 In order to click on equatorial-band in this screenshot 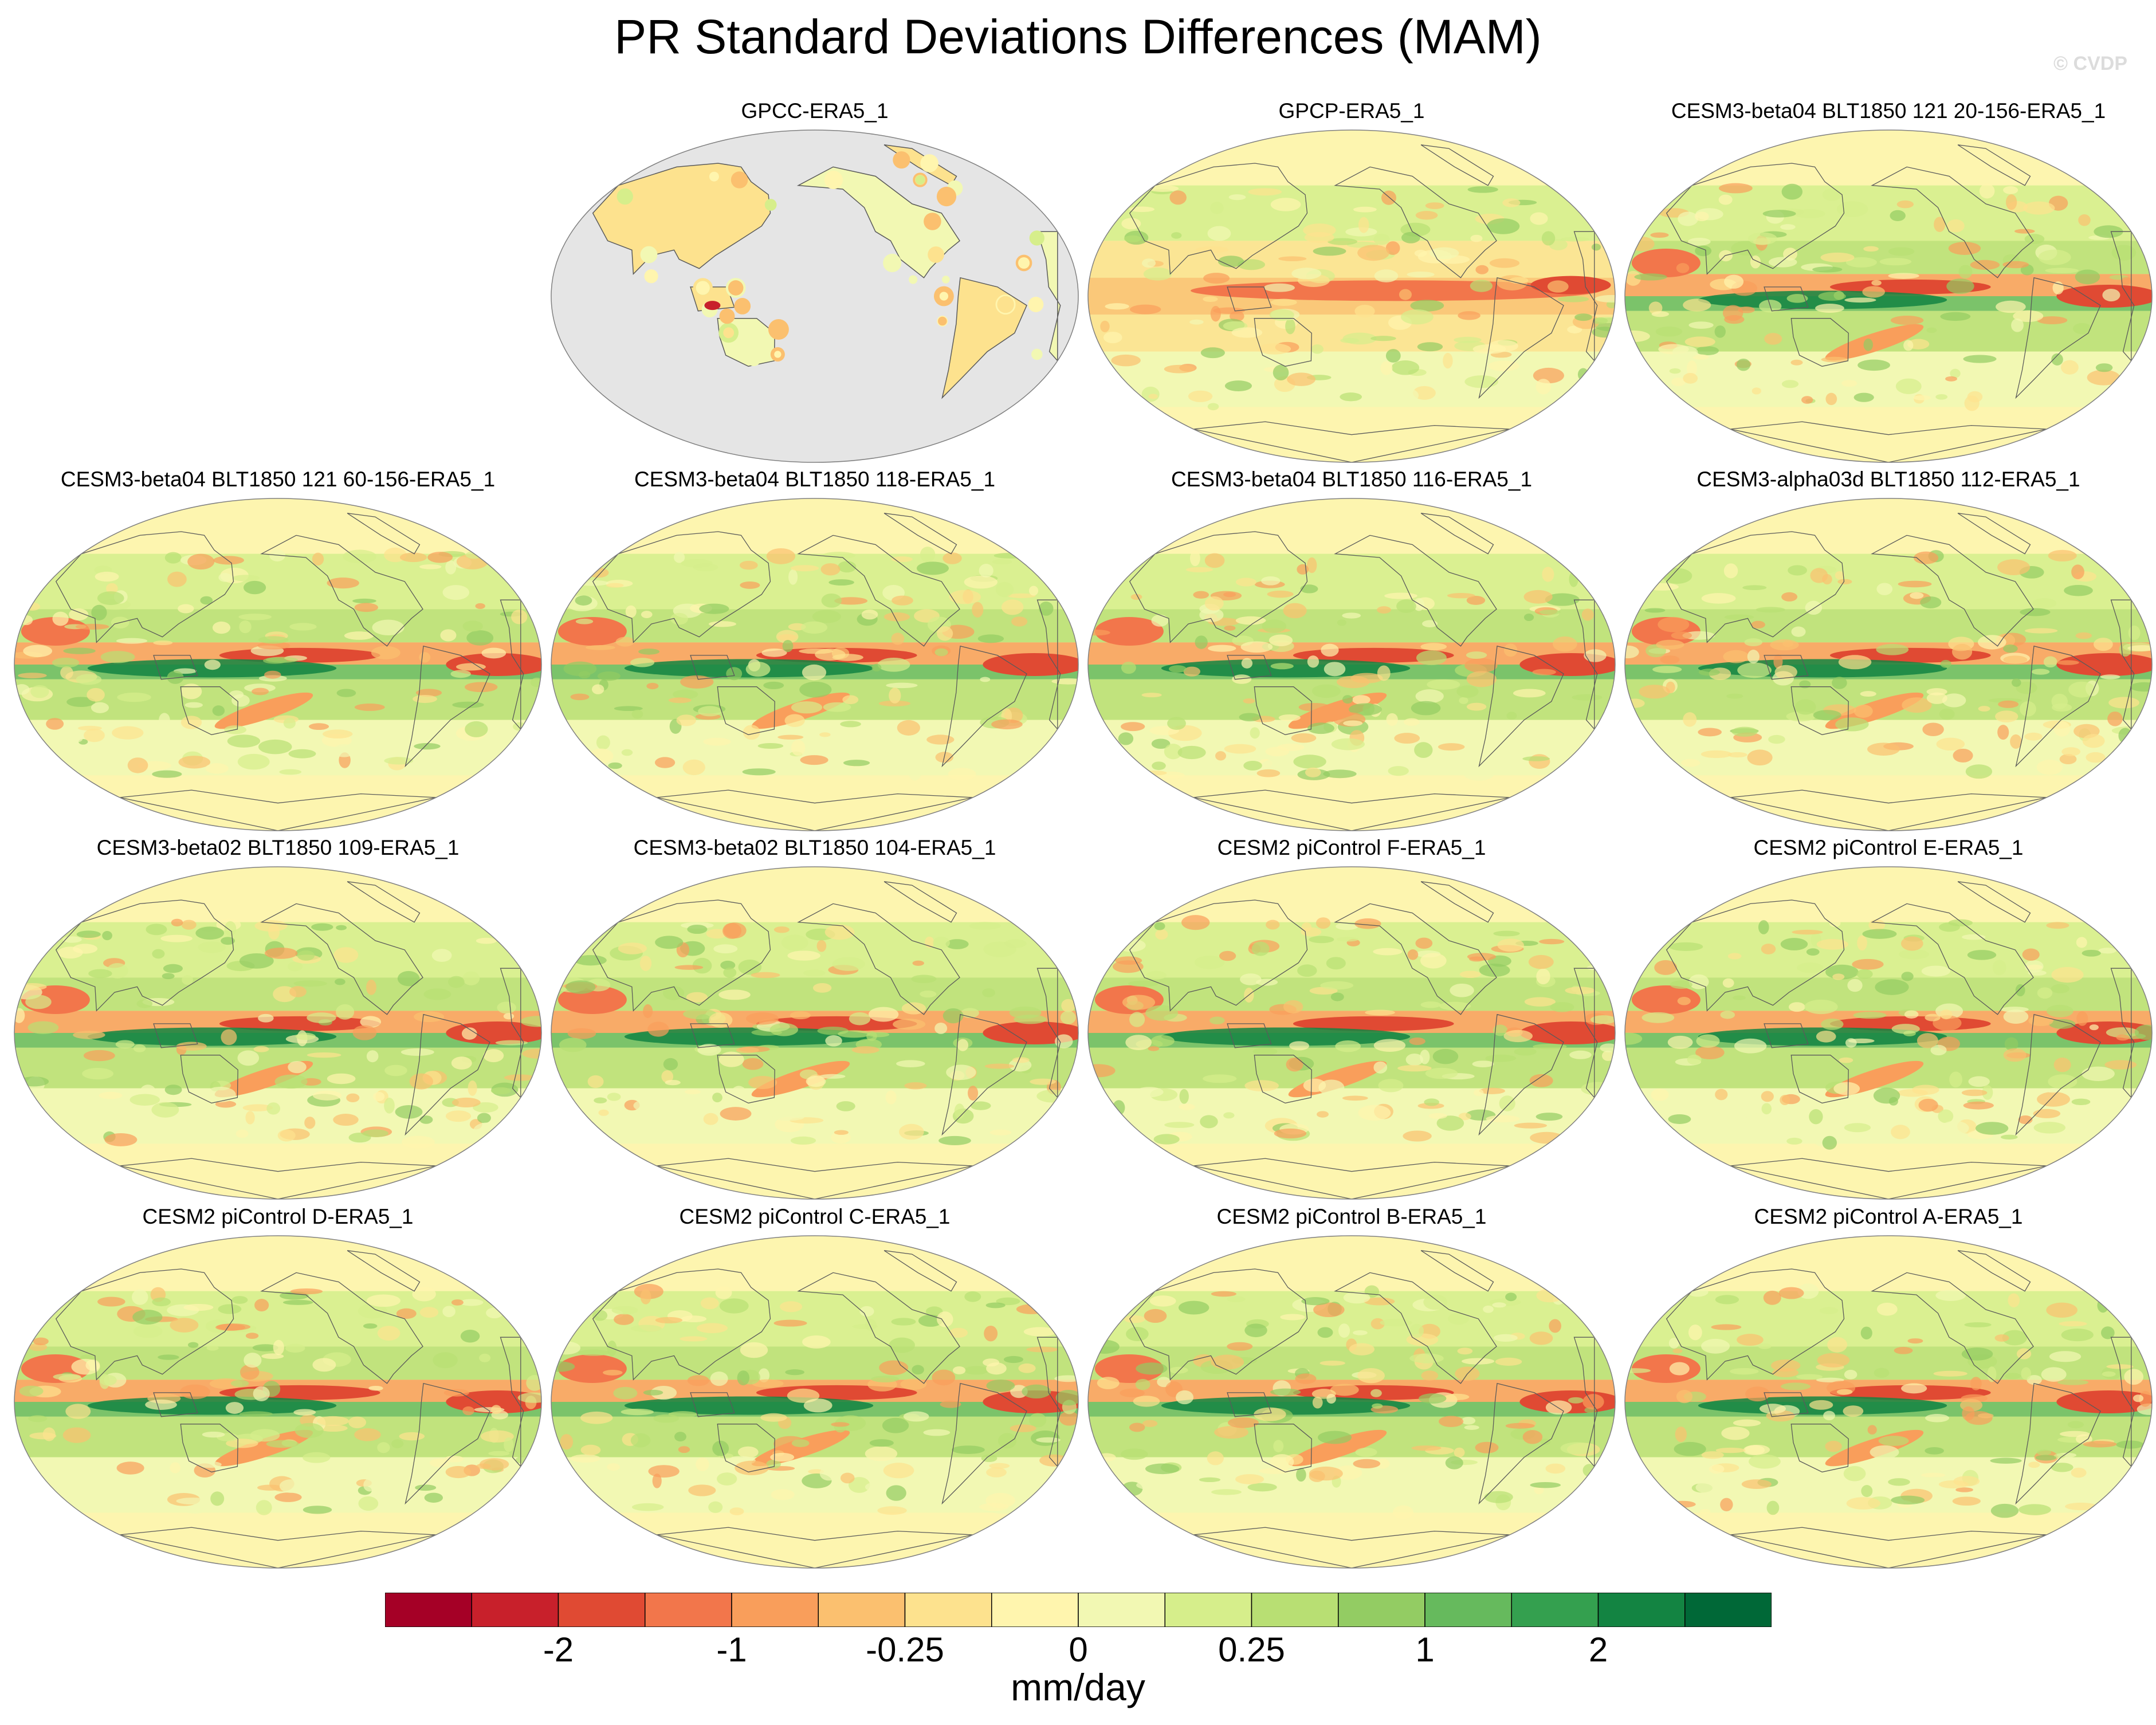, I will do `click(212, 1036)`.